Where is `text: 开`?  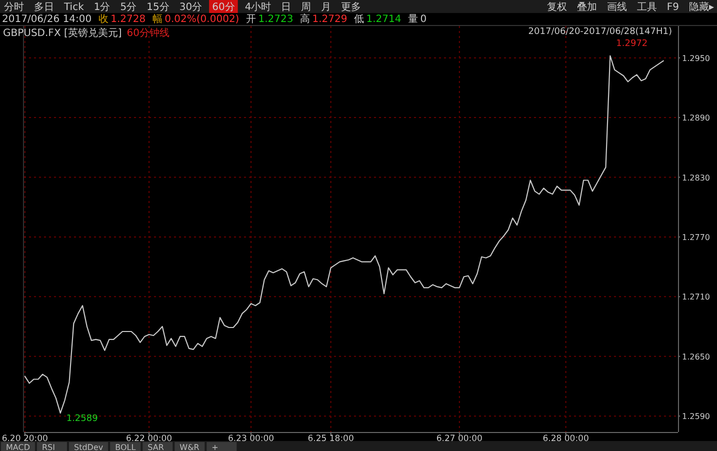 text: 开 is located at coordinates (251, 19).